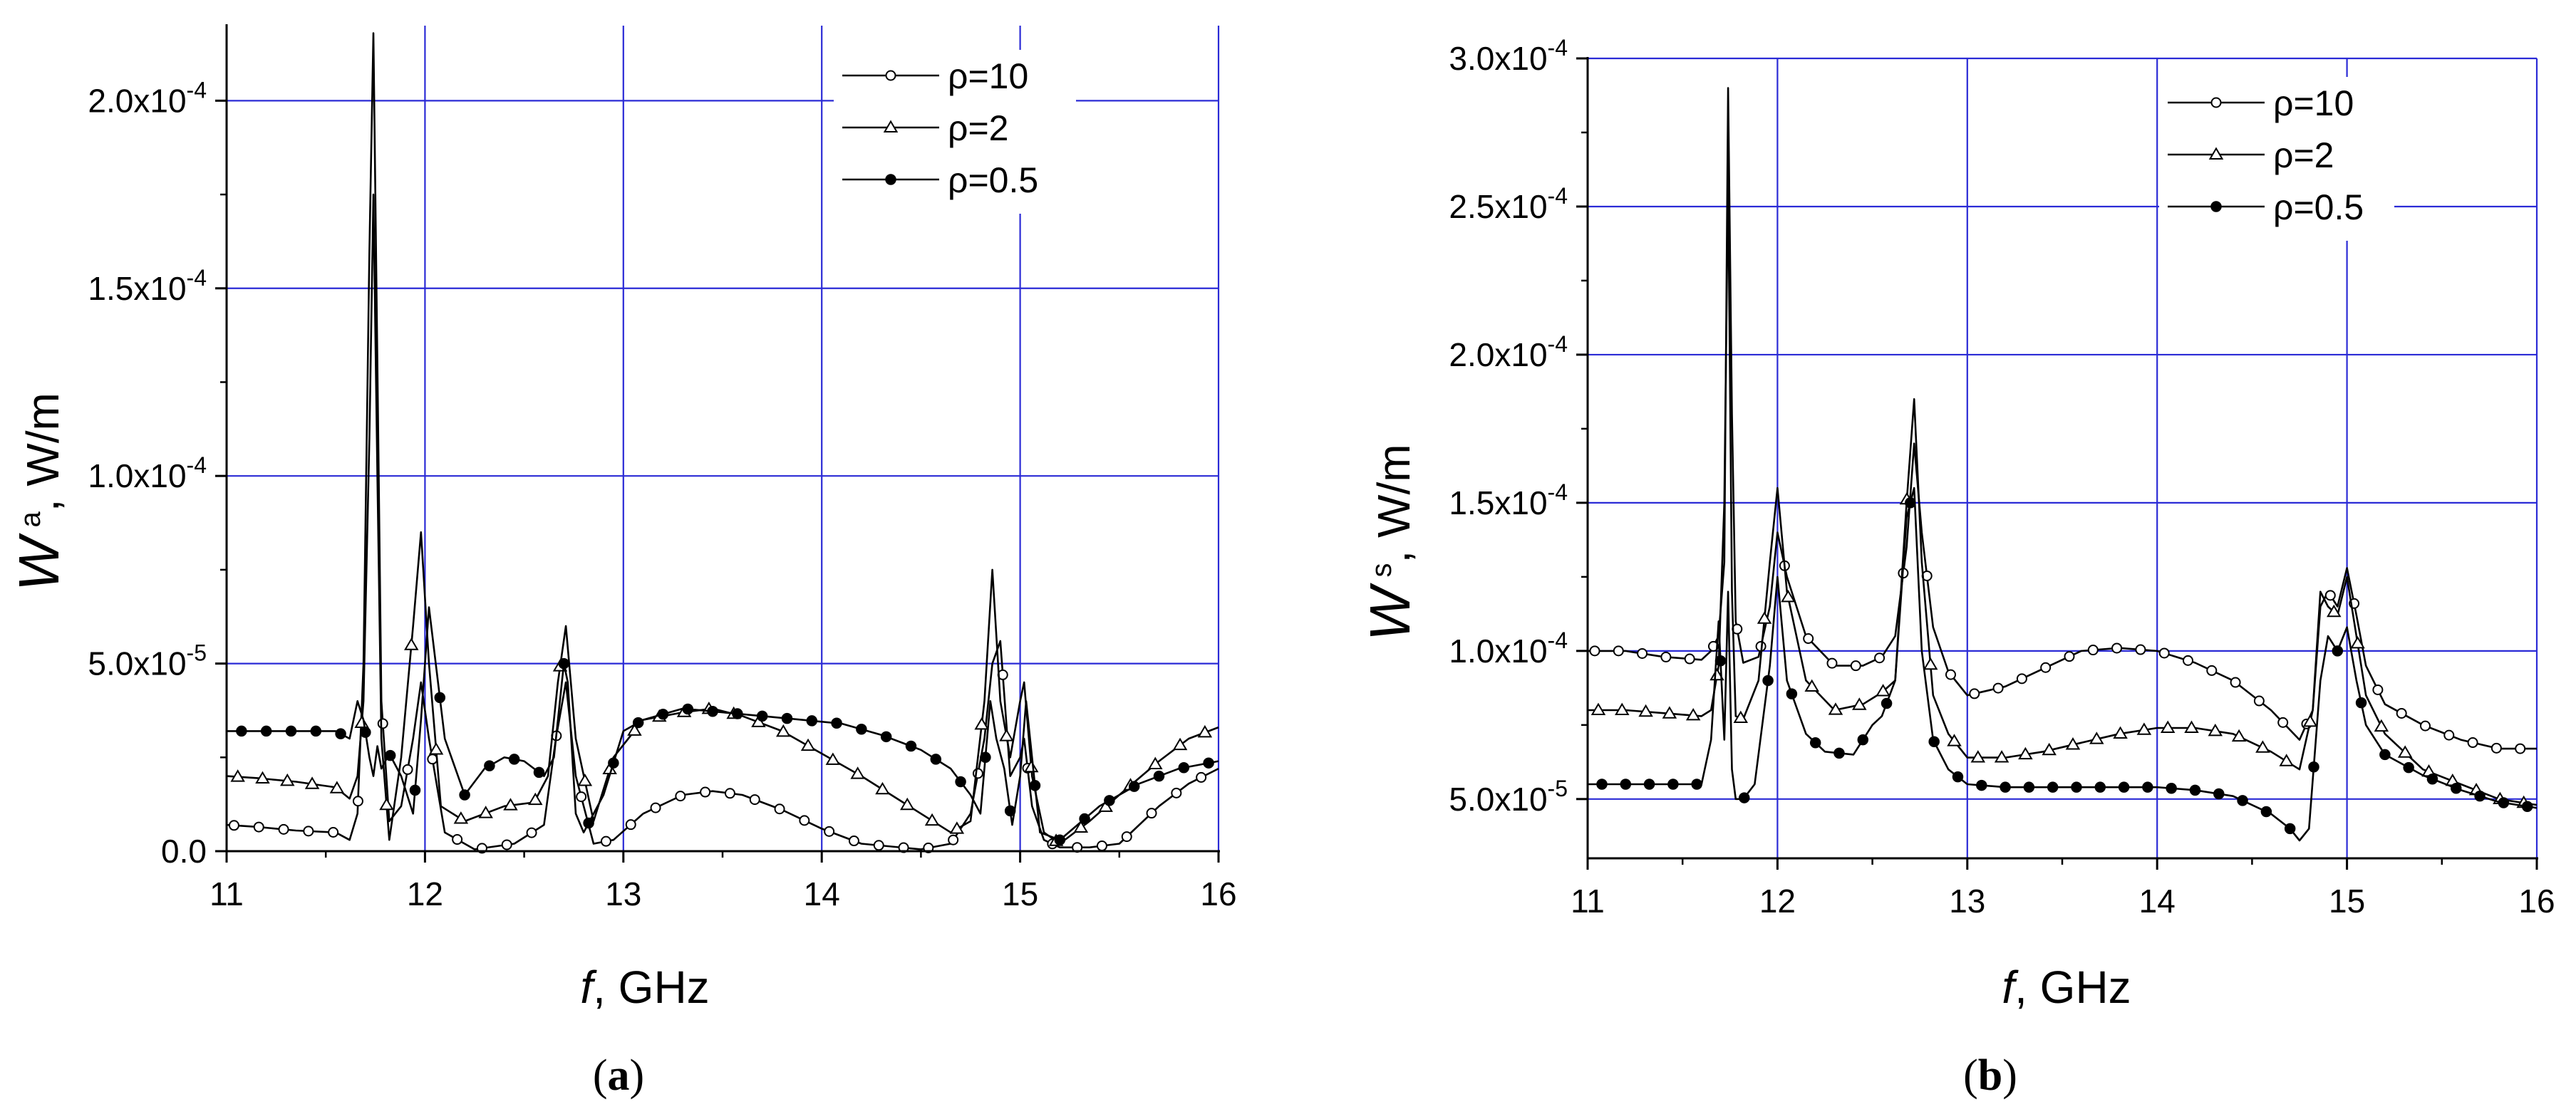 The height and width of the screenshot is (1119, 2576). Describe the element at coordinates (2304, 155) in the screenshot. I see `panel-b-legend-label: ρ=2` at that location.